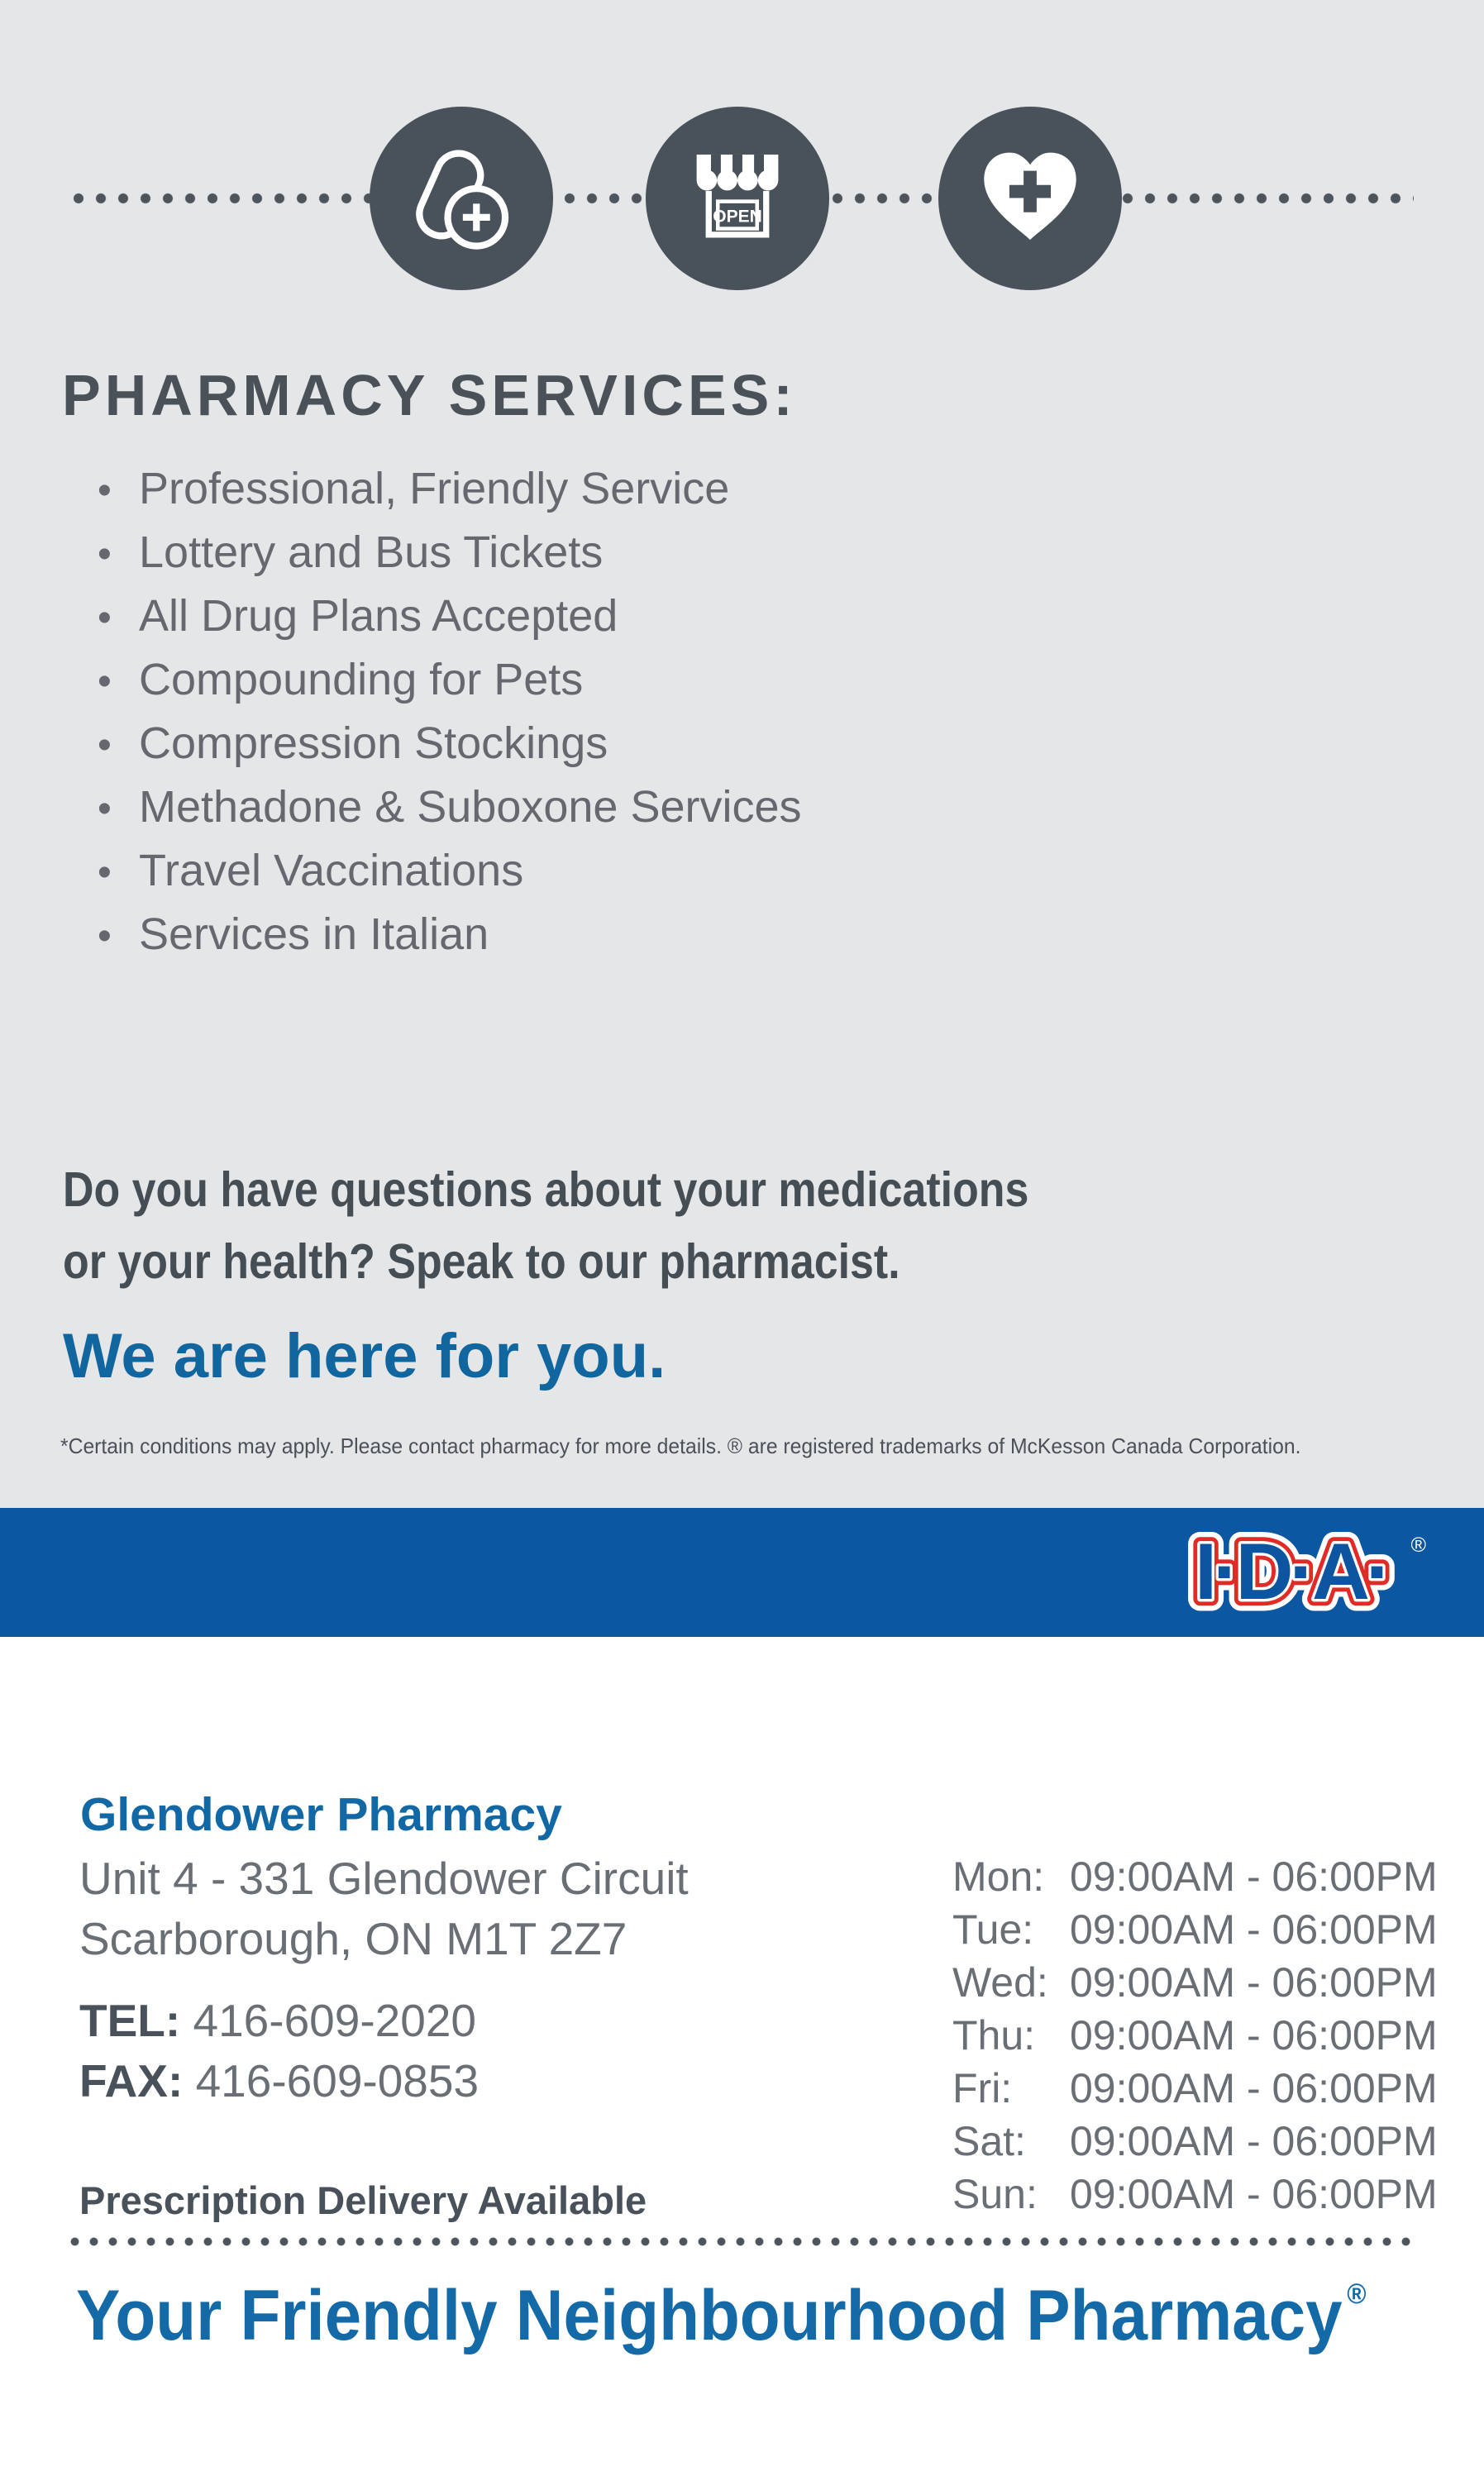 The width and height of the screenshot is (1484, 2476). Describe the element at coordinates (321, 1814) in the screenshot. I see `pharmacy-name: Glendower Pharmacy` at that location.